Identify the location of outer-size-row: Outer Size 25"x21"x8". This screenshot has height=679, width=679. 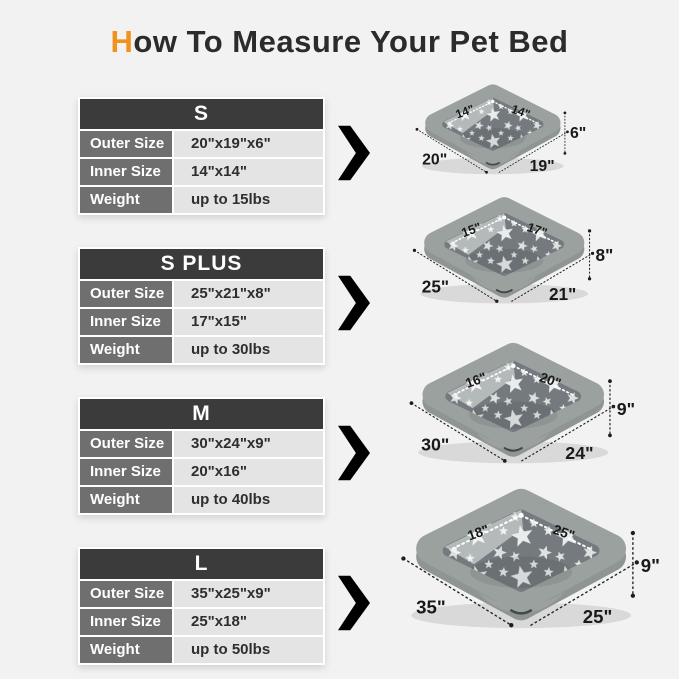
(201, 293).